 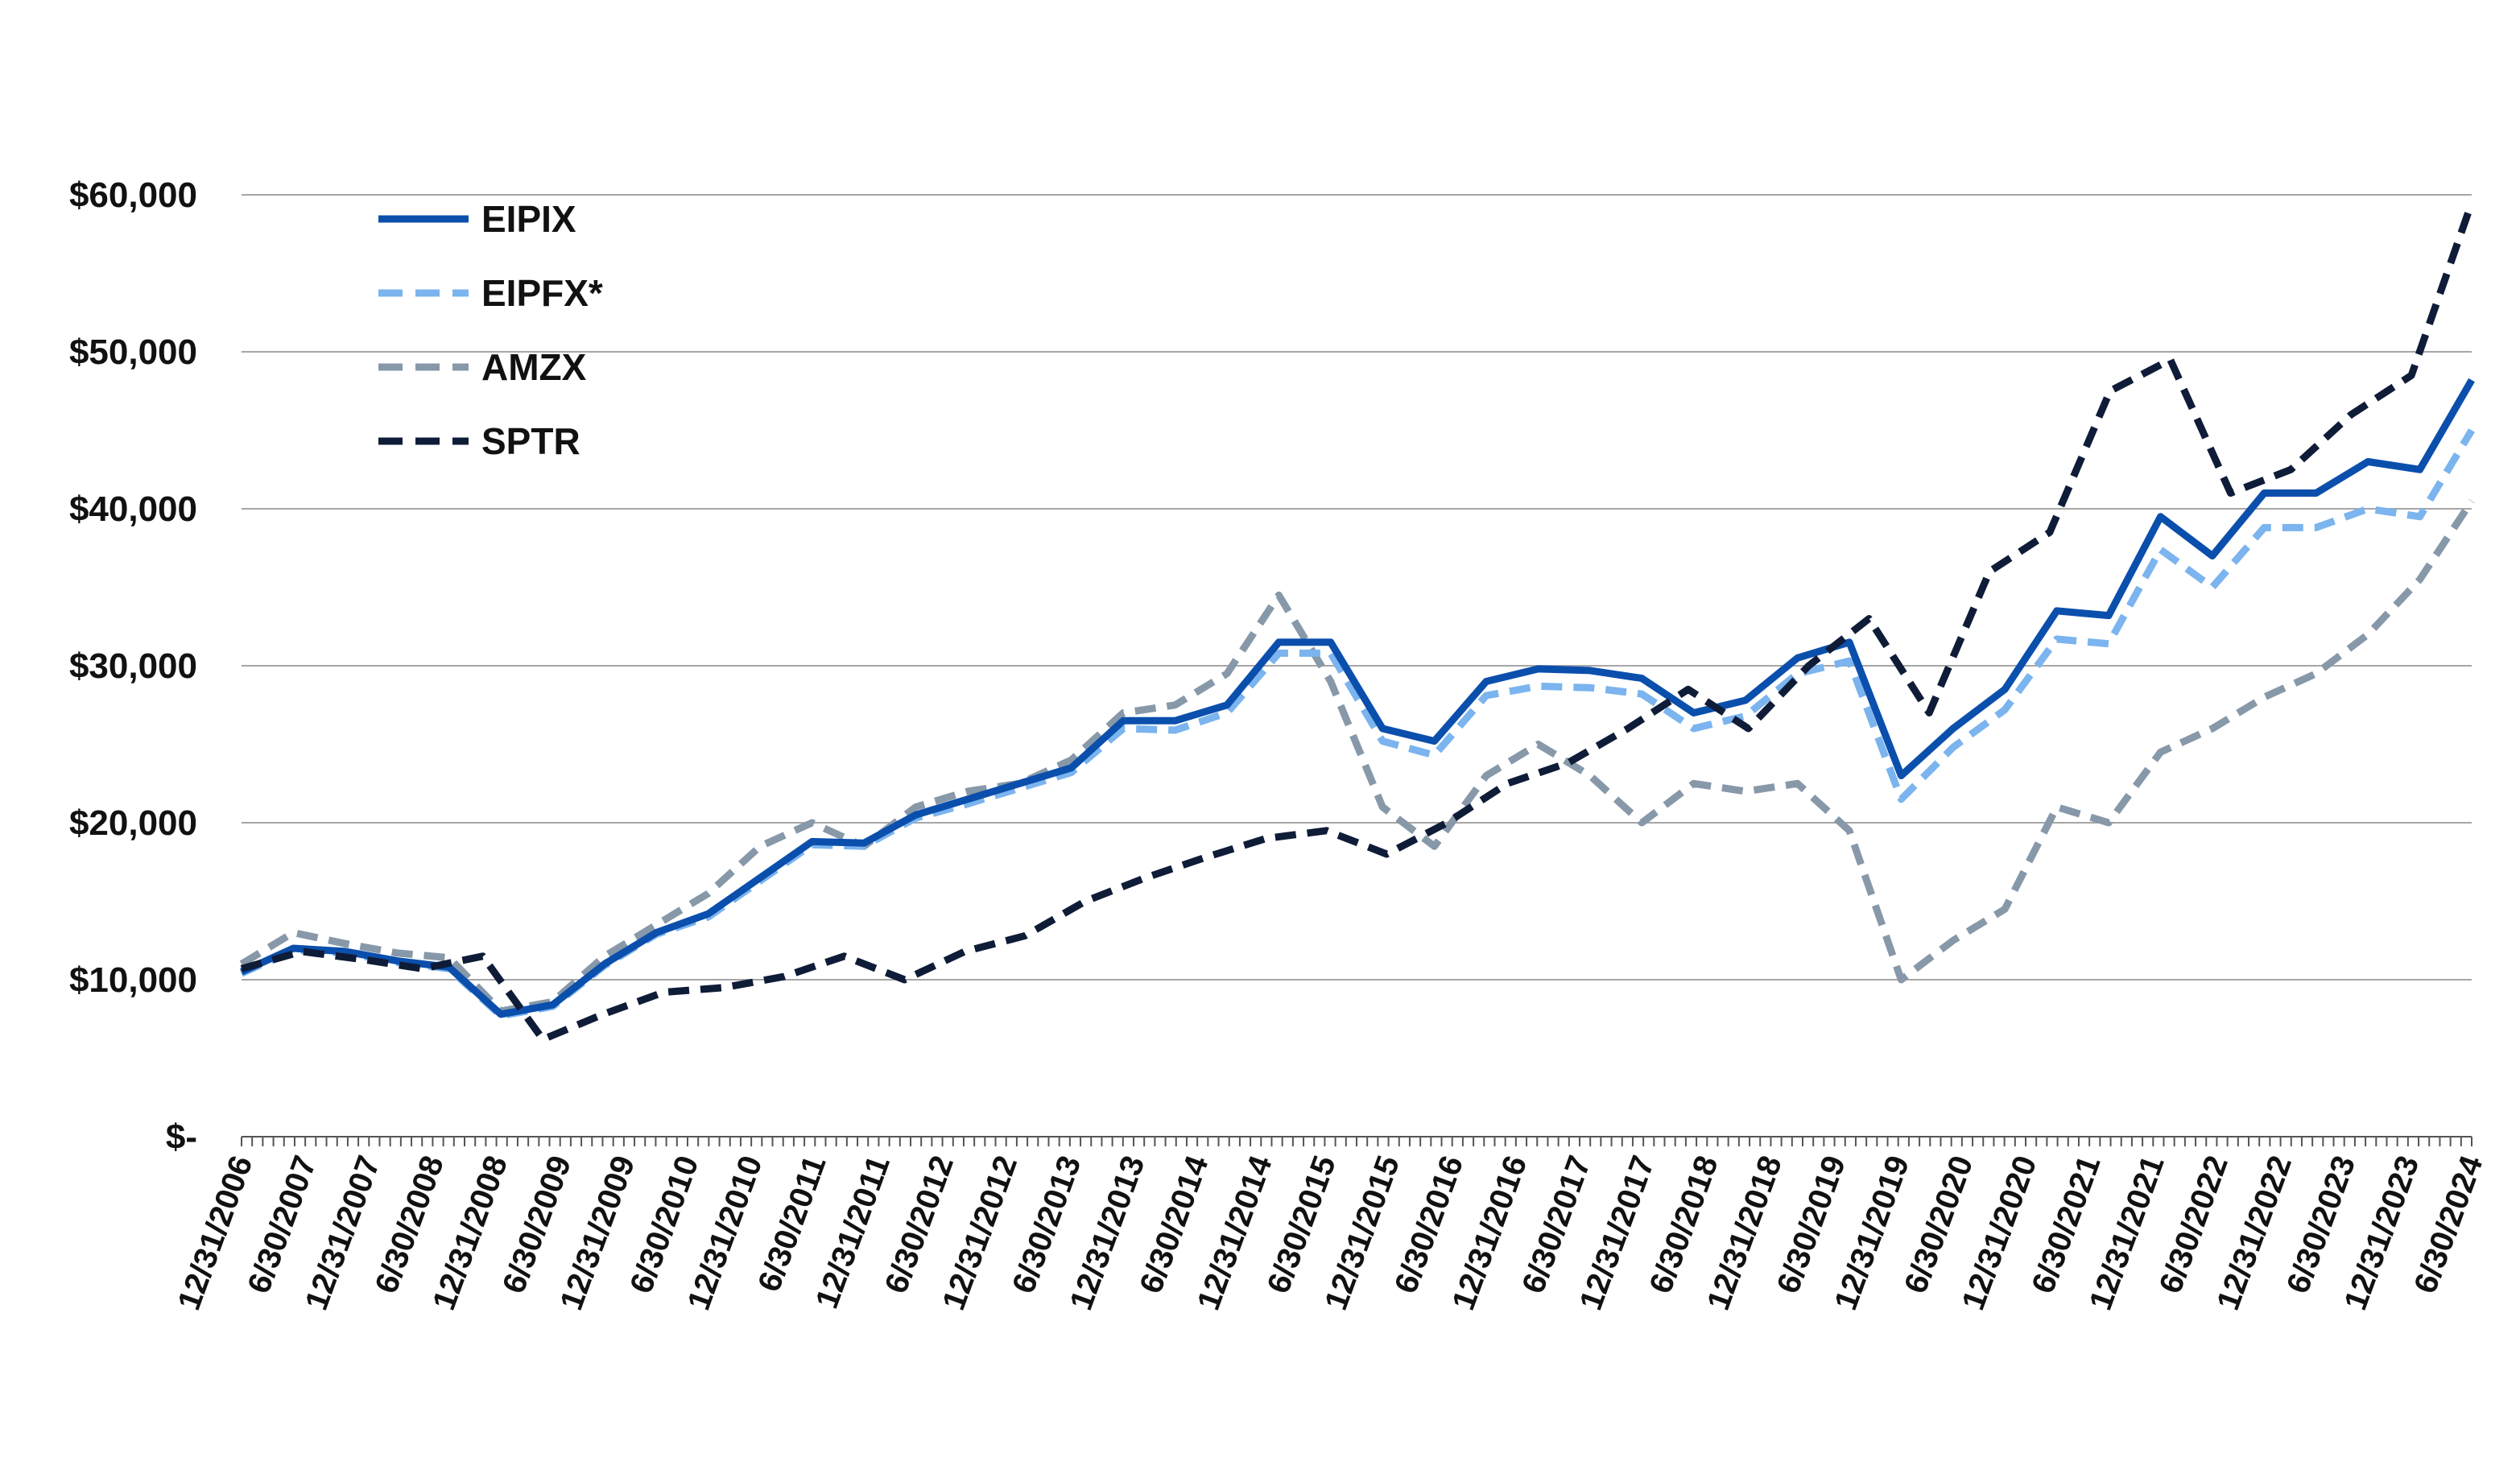 I want to click on legend-label: AMZX, so click(x=534, y=367).